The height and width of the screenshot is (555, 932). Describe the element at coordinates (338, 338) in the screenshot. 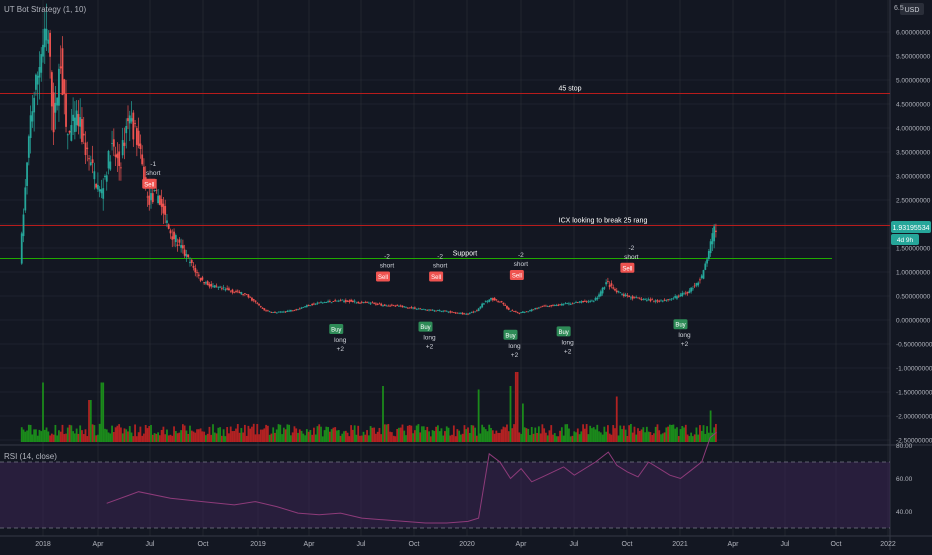

I see `buy-signal: Buy long +2` at that location.